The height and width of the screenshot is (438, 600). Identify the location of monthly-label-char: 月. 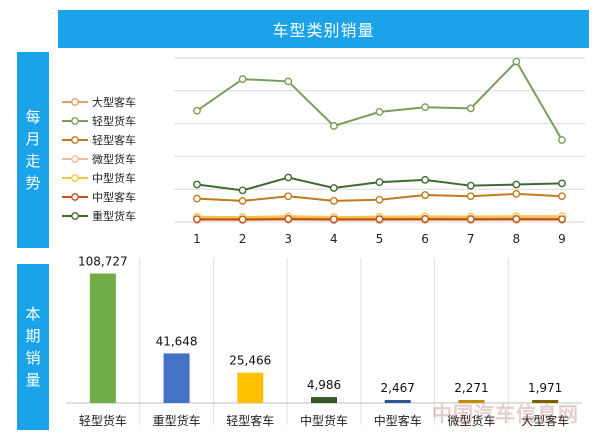
(33, 139).